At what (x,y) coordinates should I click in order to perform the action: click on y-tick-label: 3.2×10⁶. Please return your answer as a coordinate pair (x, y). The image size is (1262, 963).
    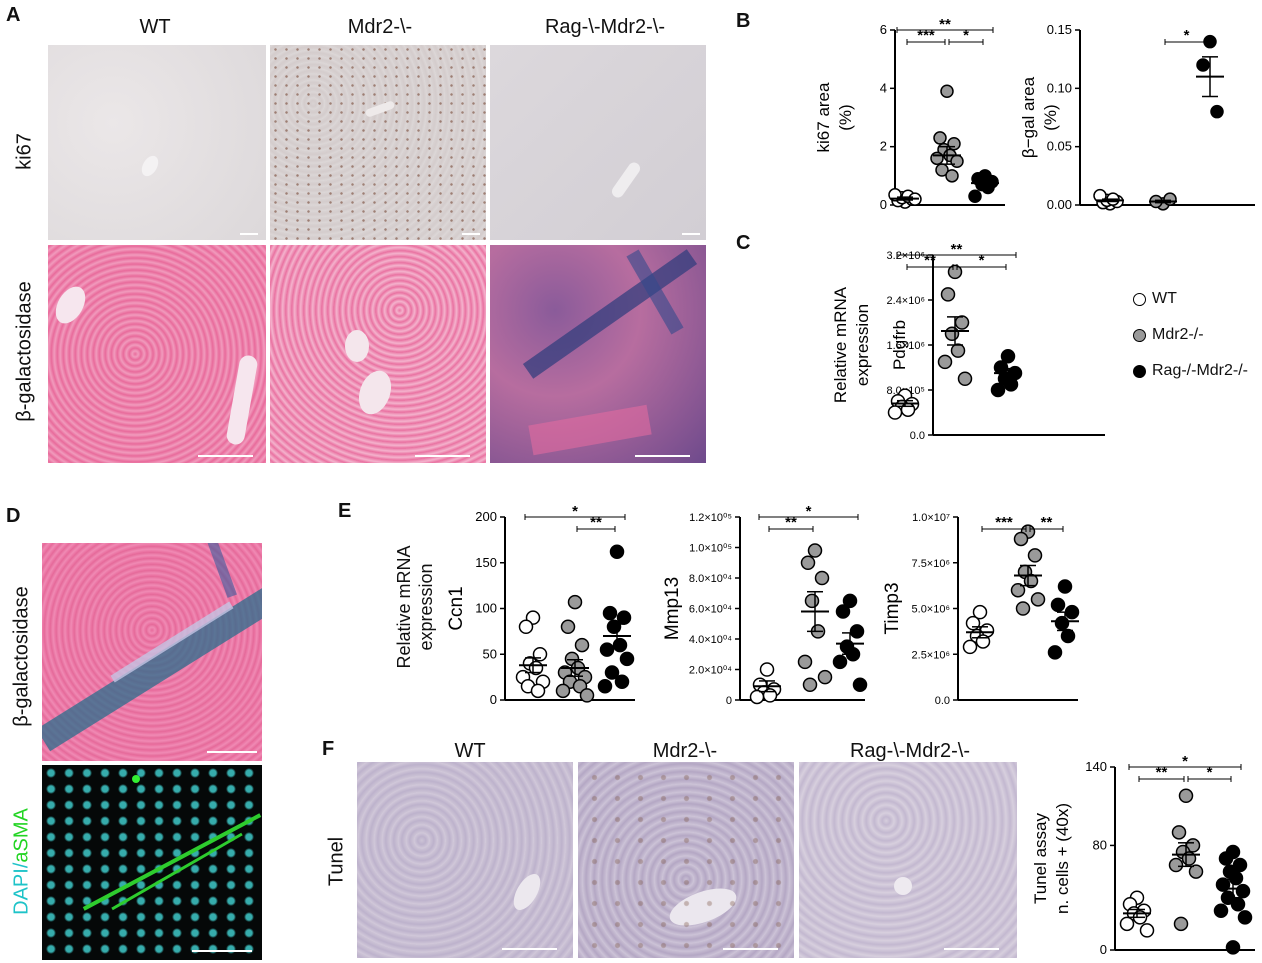
    Looking at the image, I should click on (906, 256).